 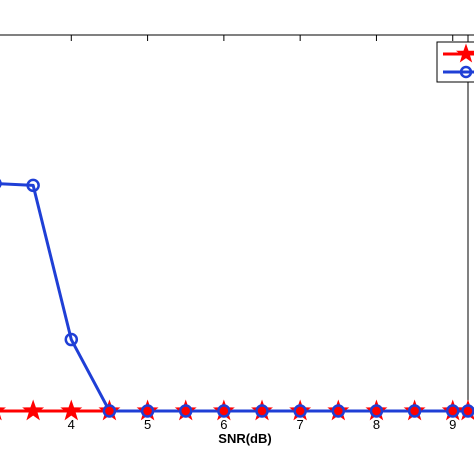 What do you see at coordinates (71, 424) in the screenshot?
I see `x-tick-label: 4` at bounding box center [71, 424].